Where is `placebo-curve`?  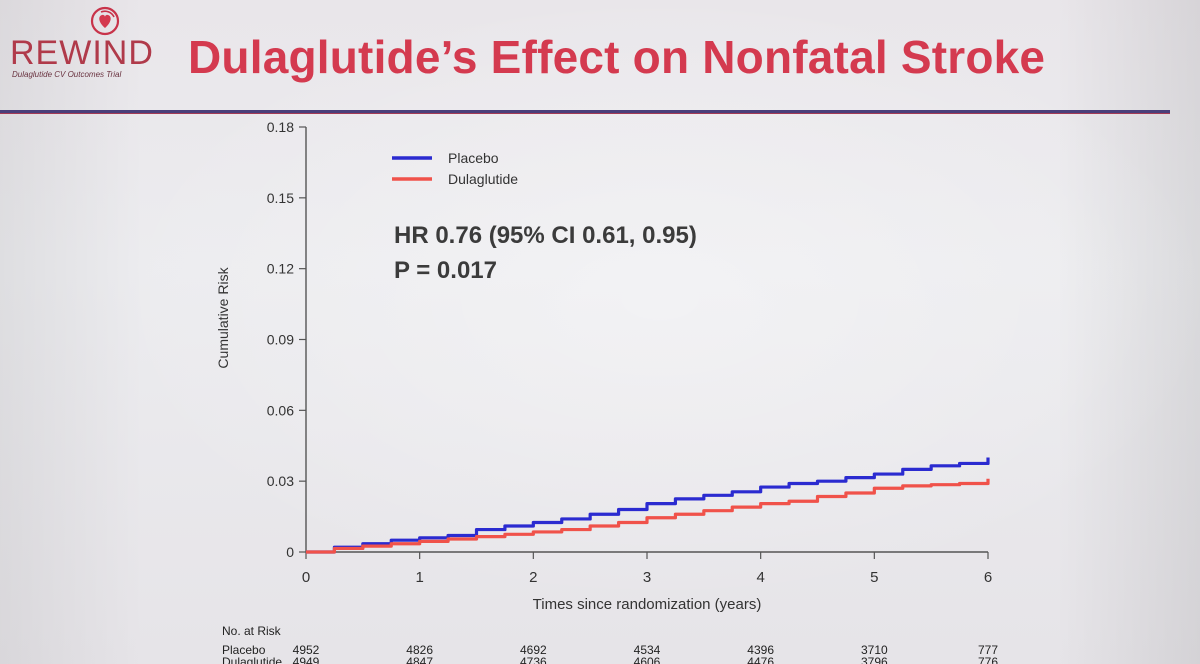 placebo-curve is located at coordinates (648, 505).